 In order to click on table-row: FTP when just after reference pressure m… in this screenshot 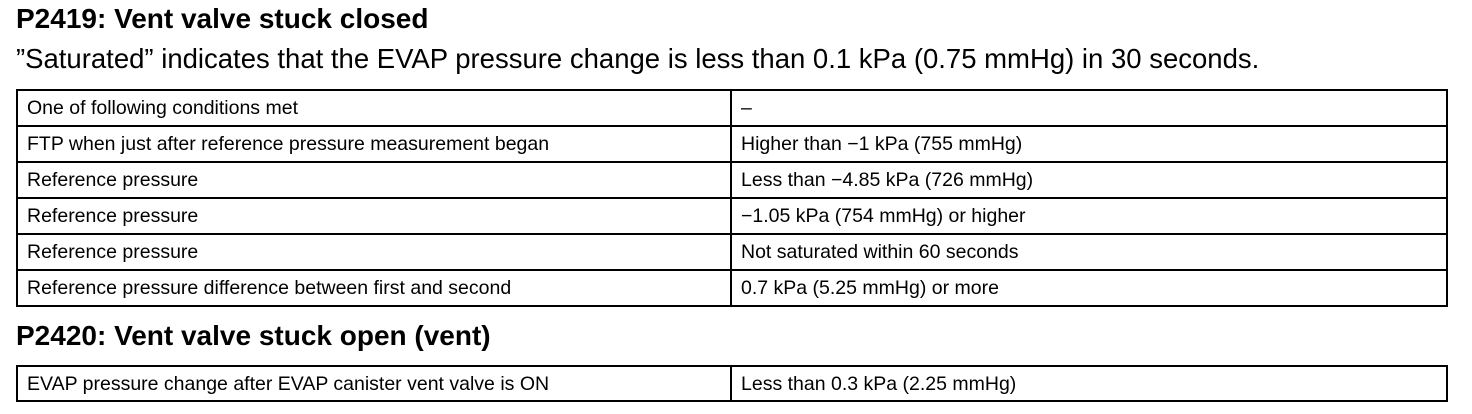, I will do `click(732, 144)`.